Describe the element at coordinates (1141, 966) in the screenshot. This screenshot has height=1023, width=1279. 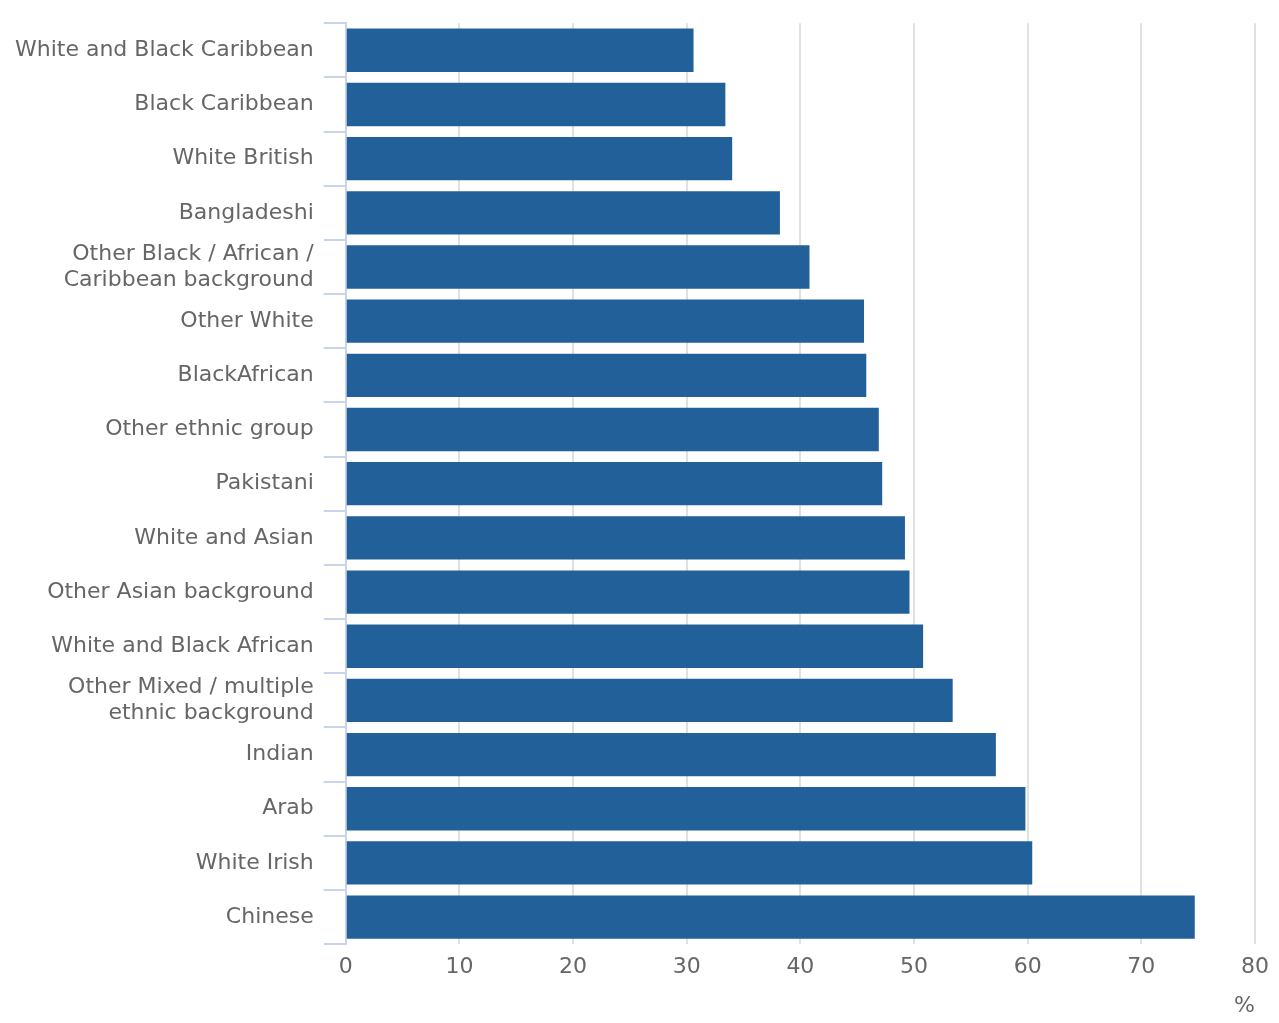
I see `x-tick-label: 70` at that location.